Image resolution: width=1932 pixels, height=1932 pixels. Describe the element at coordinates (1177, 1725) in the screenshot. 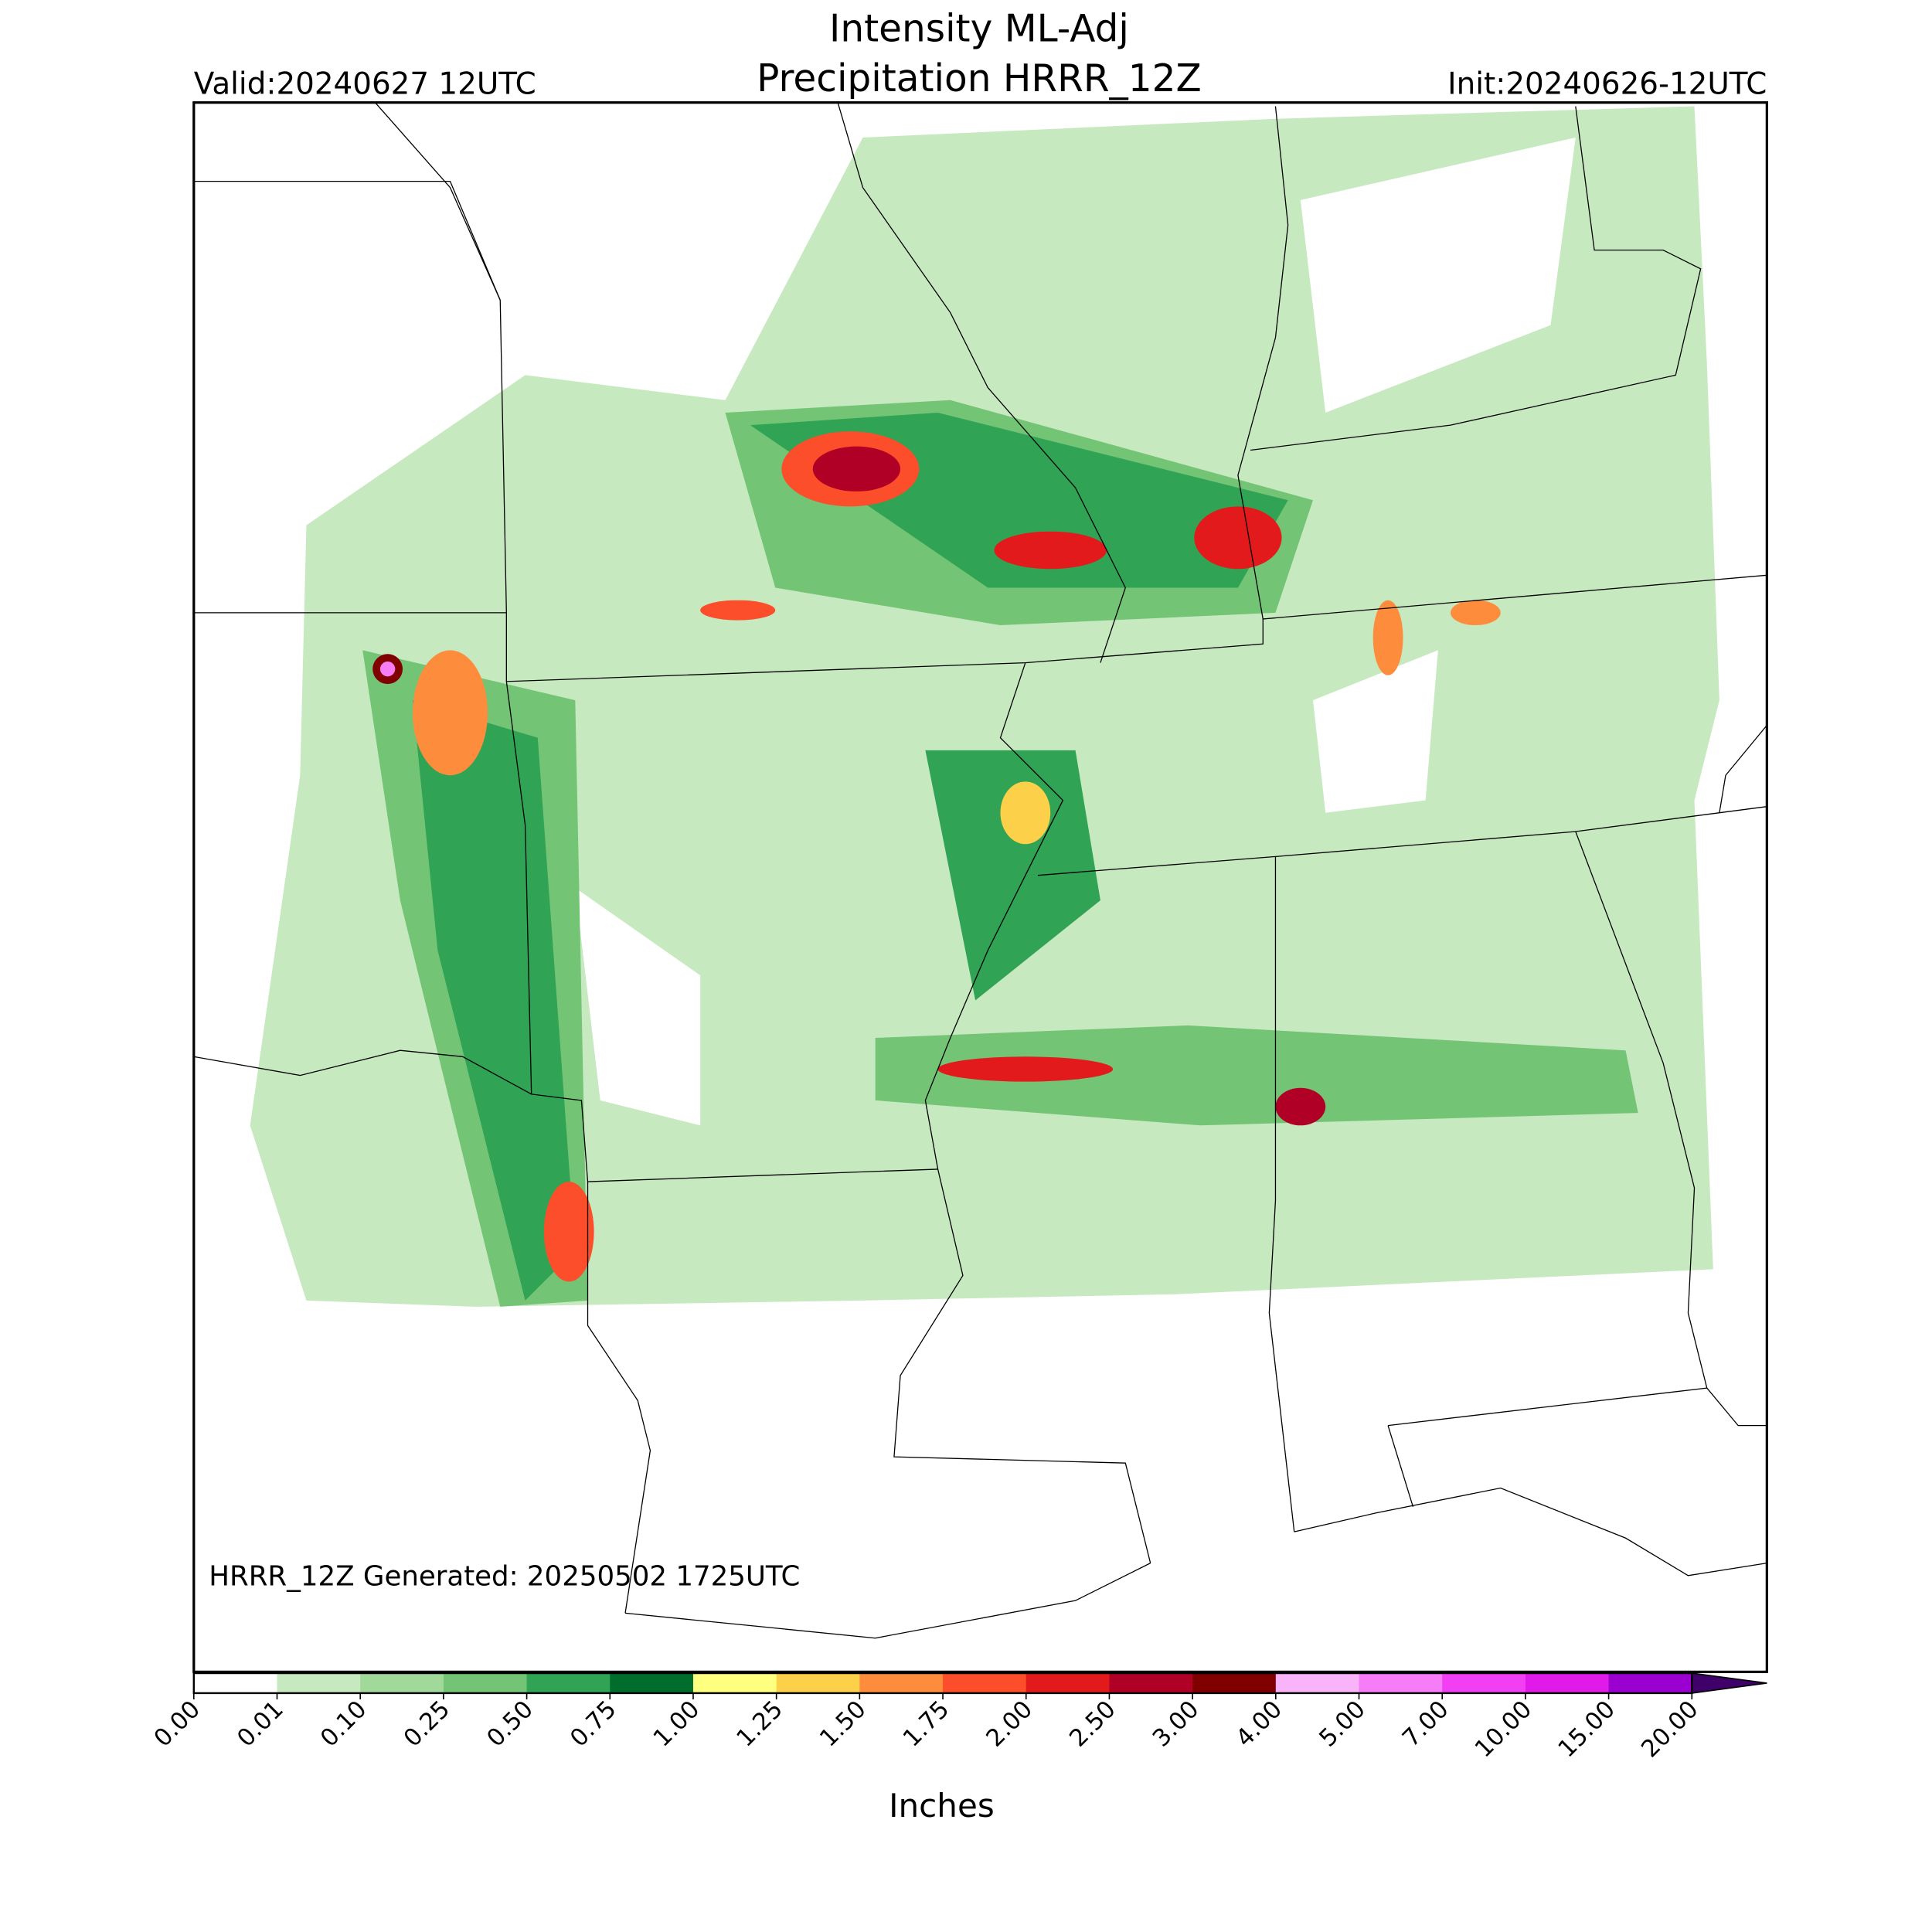

I see `colorbar-tick-label: 3.00` at that location.